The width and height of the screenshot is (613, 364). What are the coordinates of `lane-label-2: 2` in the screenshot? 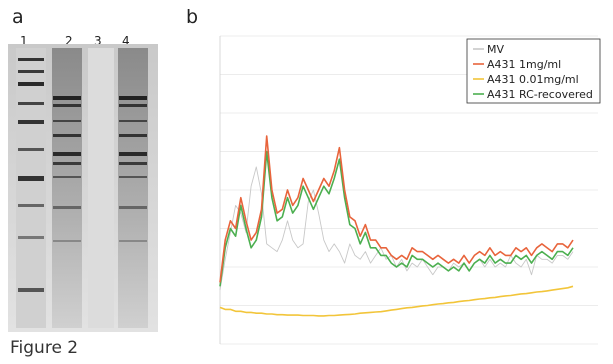 It's located at (69, 41).